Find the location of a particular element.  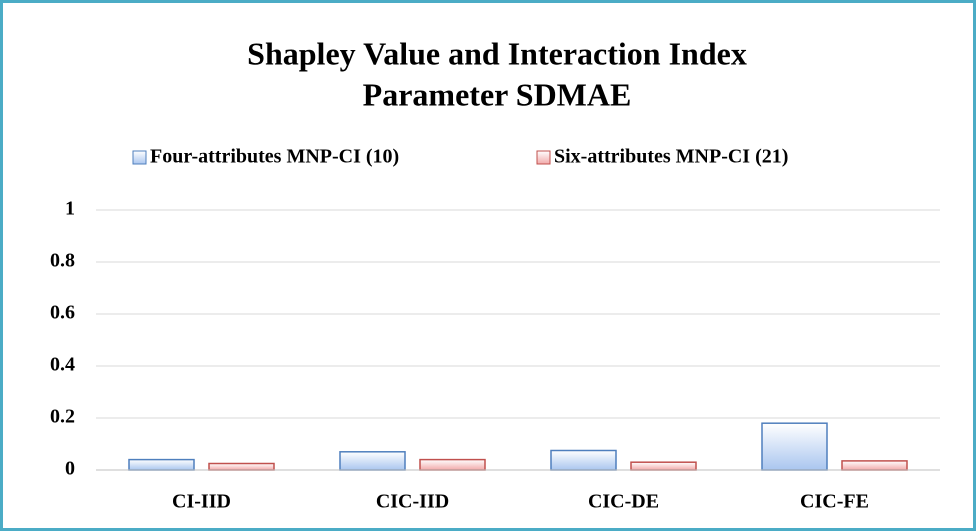

chart-title: Shapley Value and Interaction Index is located at coordinates (497, 53).